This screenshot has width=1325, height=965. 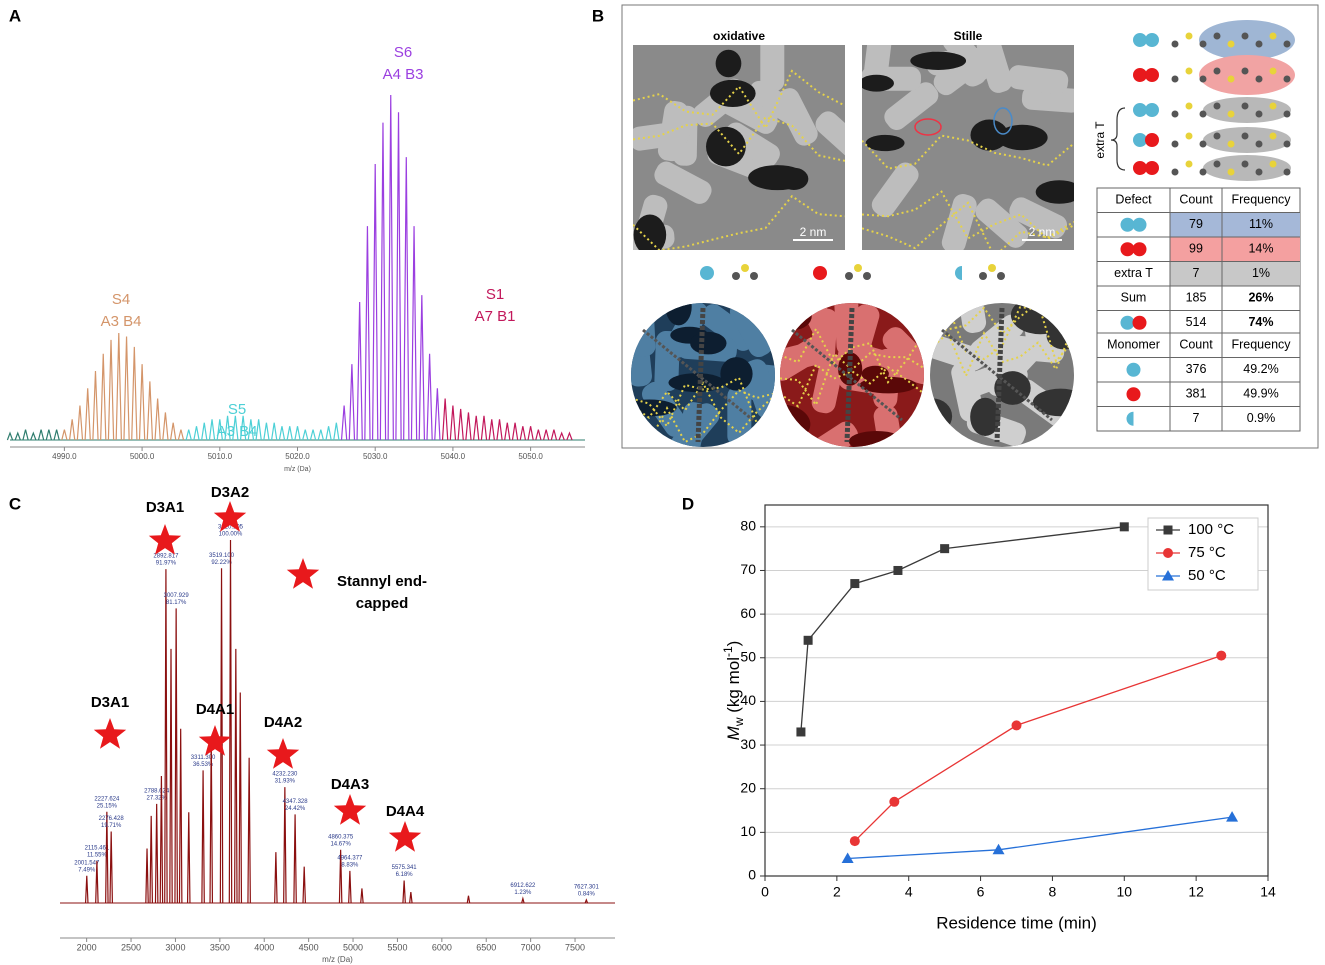 I want to click on y-tick-label: 0, so click(x=752, y=875).